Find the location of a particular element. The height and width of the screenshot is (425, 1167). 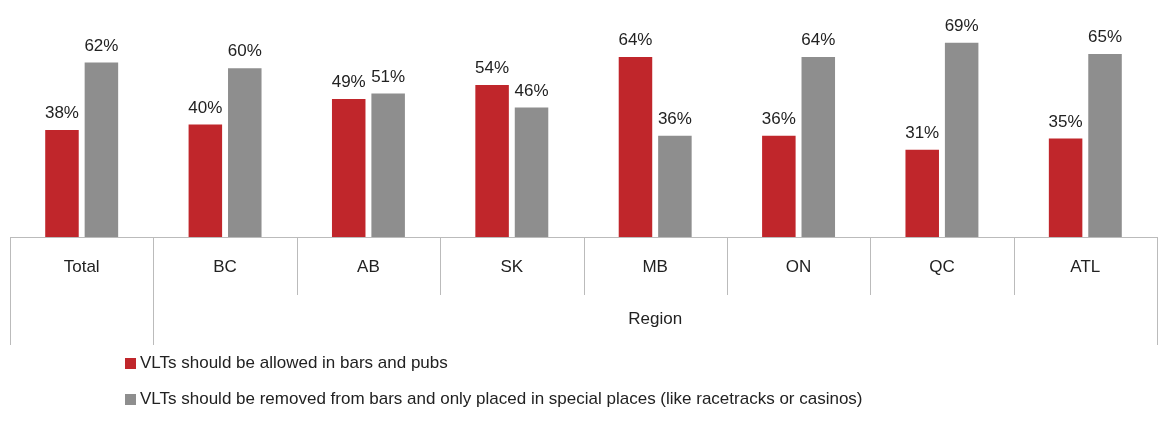

data-label: 49% is located at coordinates (348, 82).